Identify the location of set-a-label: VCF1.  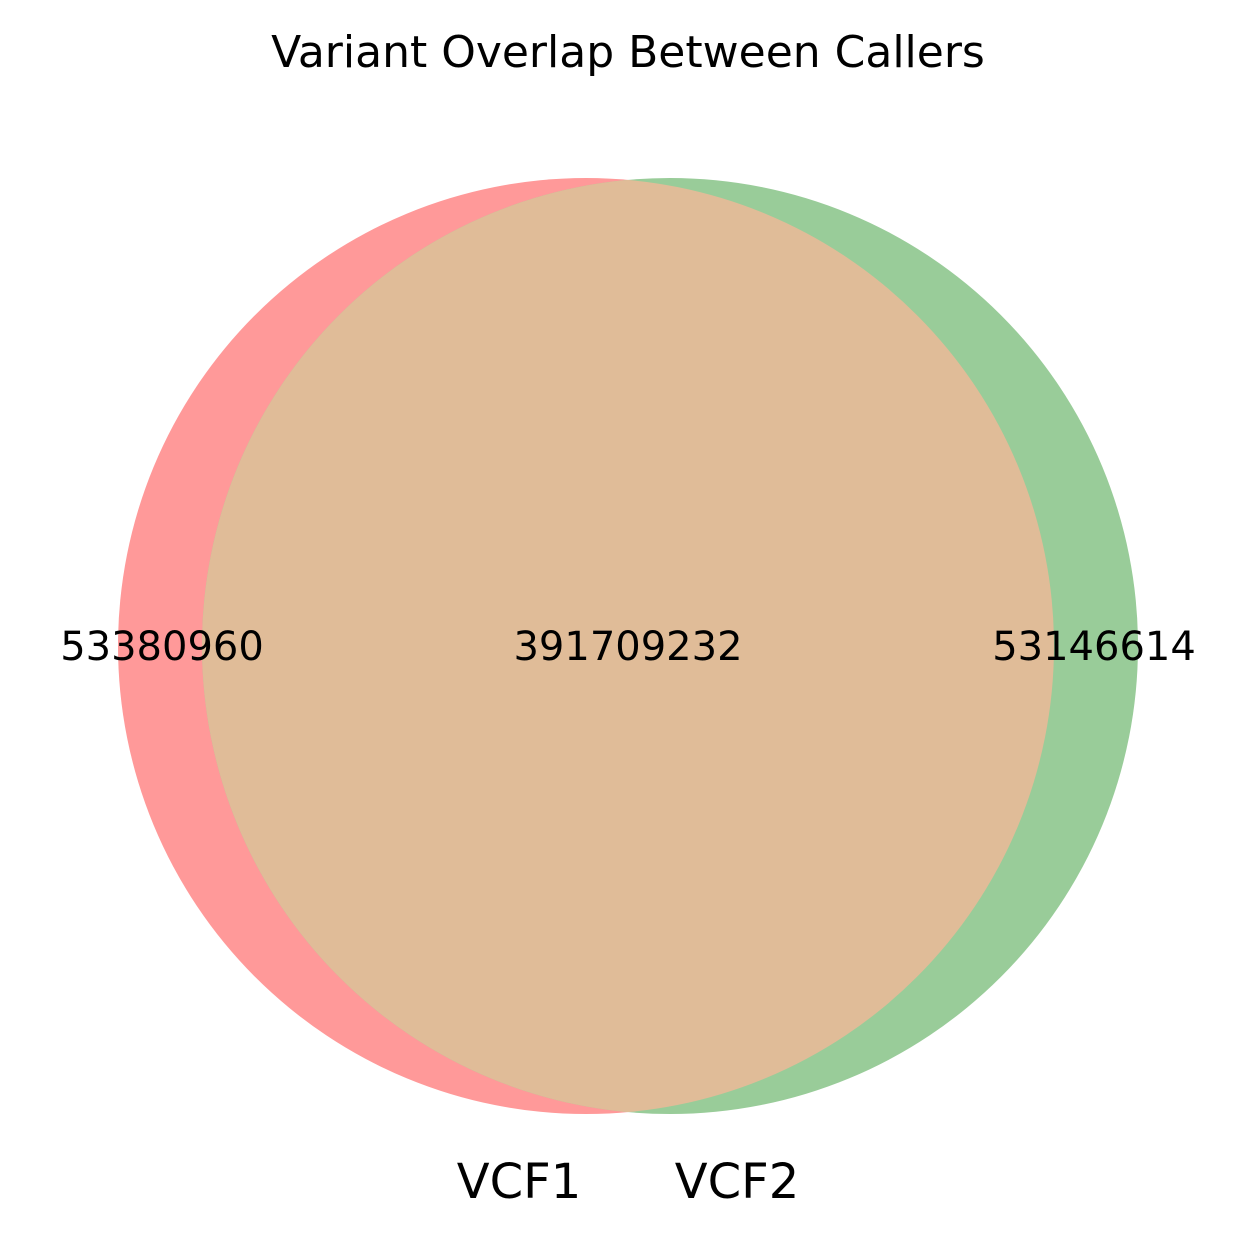
(519, 1182).